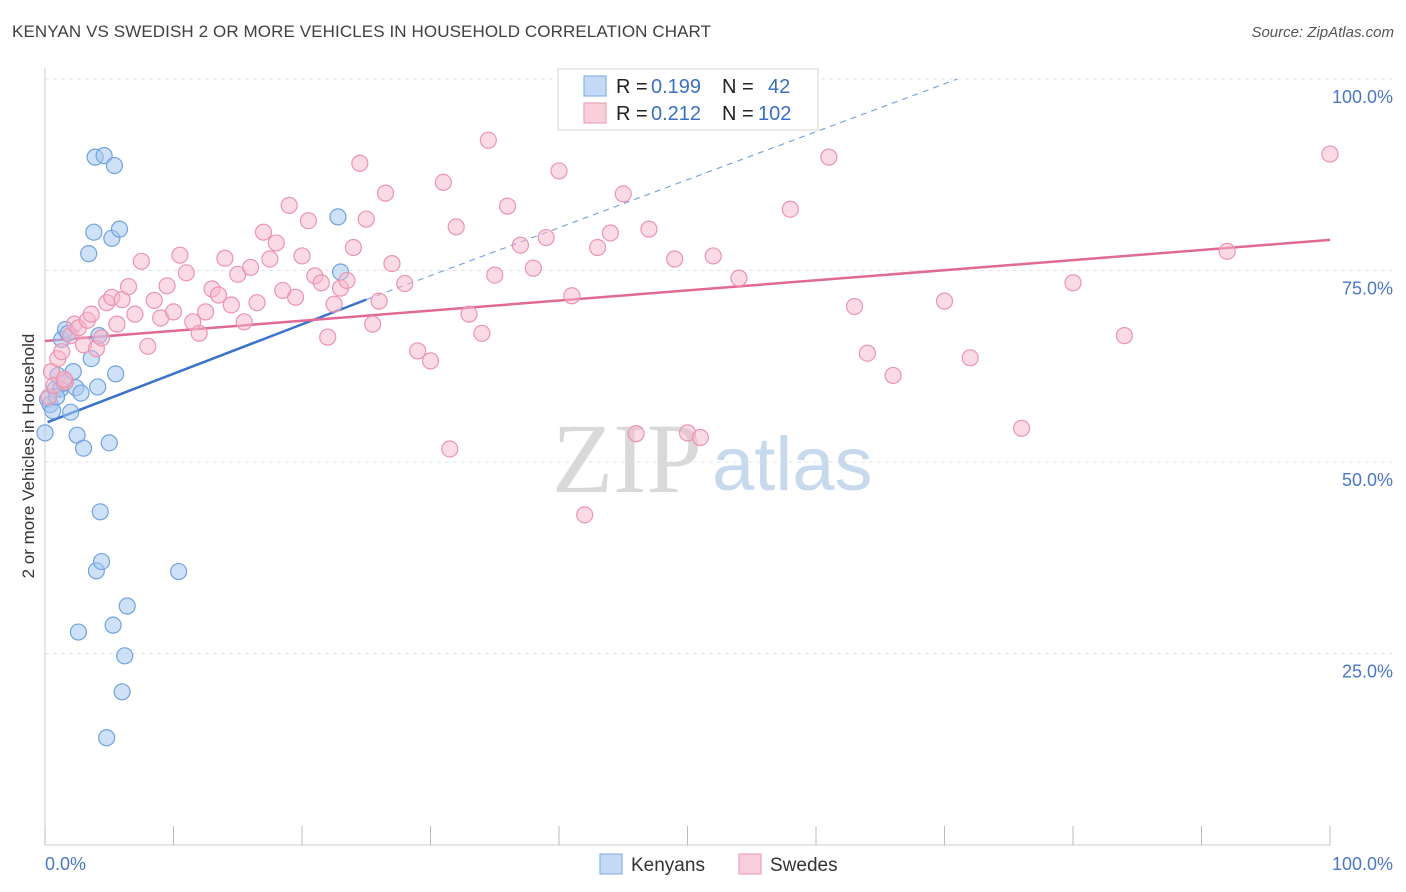  Describe the element at coordinates (688, 99) in the screenshot. I see `legend-box: R = 0.199 N = 42 R = 0.212 N = 102` at that location.